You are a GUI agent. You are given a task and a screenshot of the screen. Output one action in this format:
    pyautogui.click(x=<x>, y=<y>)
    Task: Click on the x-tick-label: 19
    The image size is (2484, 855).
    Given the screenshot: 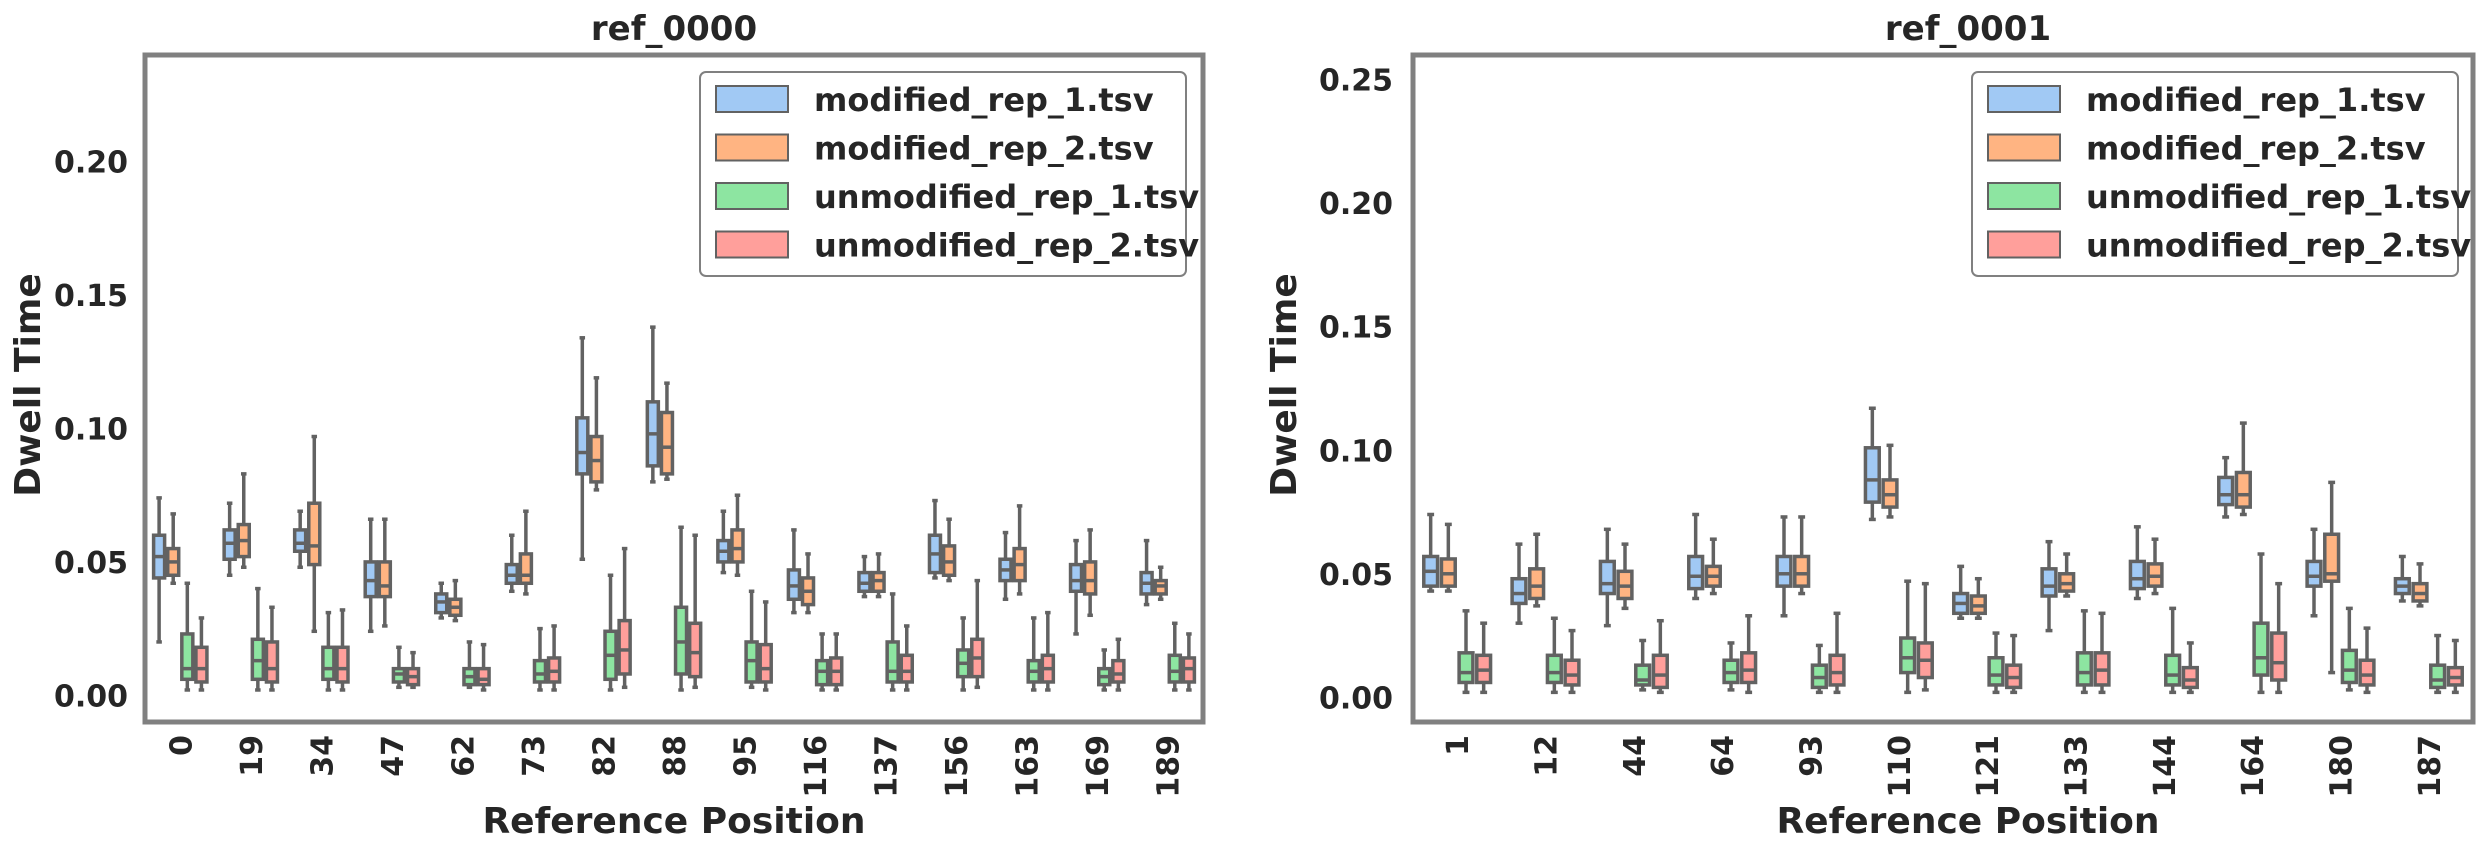 What is the action you would take?
    pyautogui.click(x=252, y=756)
    